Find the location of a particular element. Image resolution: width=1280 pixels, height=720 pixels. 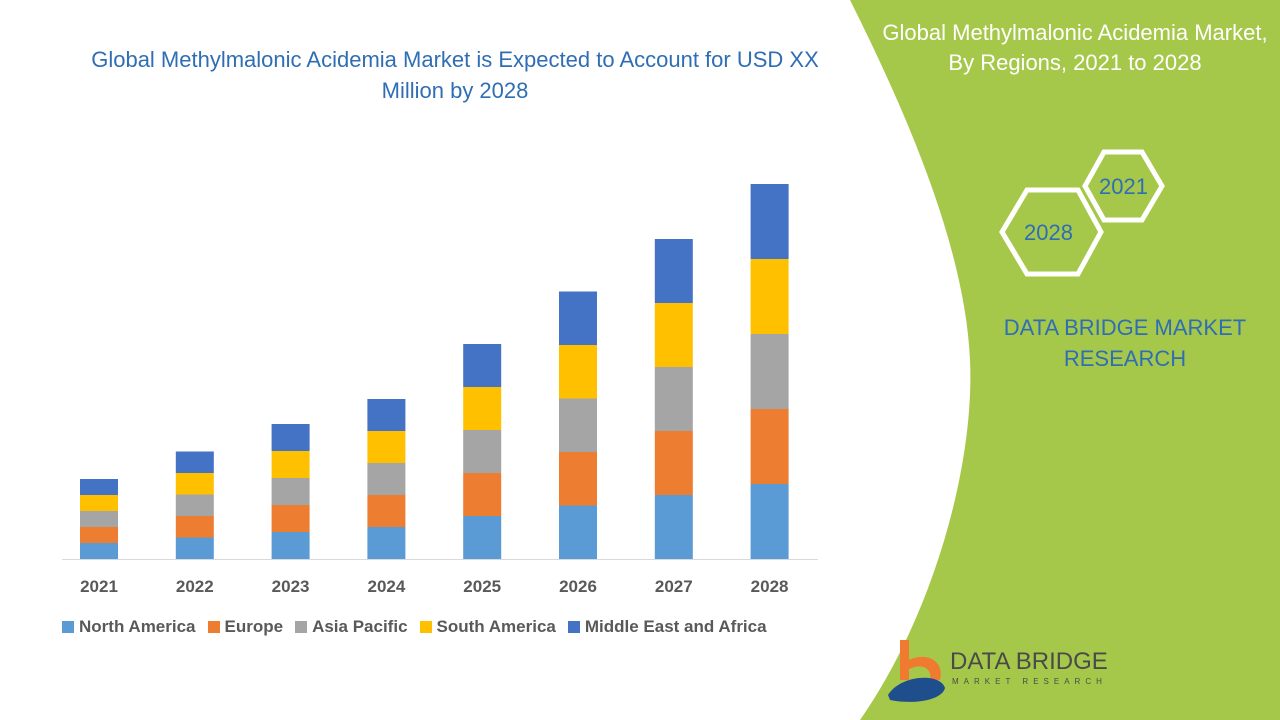

bar-segment-middle-east-and-africa-2023 is located at coordinates (290, 437).